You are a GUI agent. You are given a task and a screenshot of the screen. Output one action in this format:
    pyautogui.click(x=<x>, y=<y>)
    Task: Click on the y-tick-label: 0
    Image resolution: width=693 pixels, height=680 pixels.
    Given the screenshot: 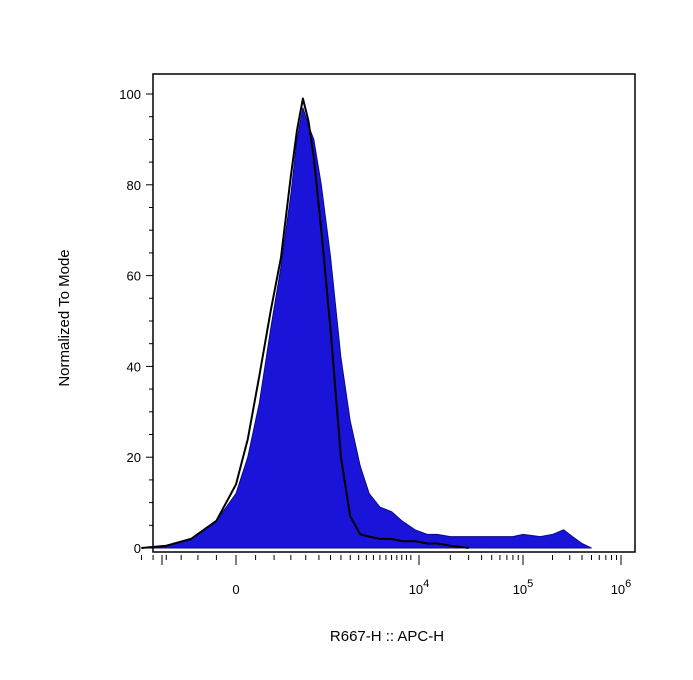 What is the action you would take?
    pyautogui.click(x=137, y=548)
    